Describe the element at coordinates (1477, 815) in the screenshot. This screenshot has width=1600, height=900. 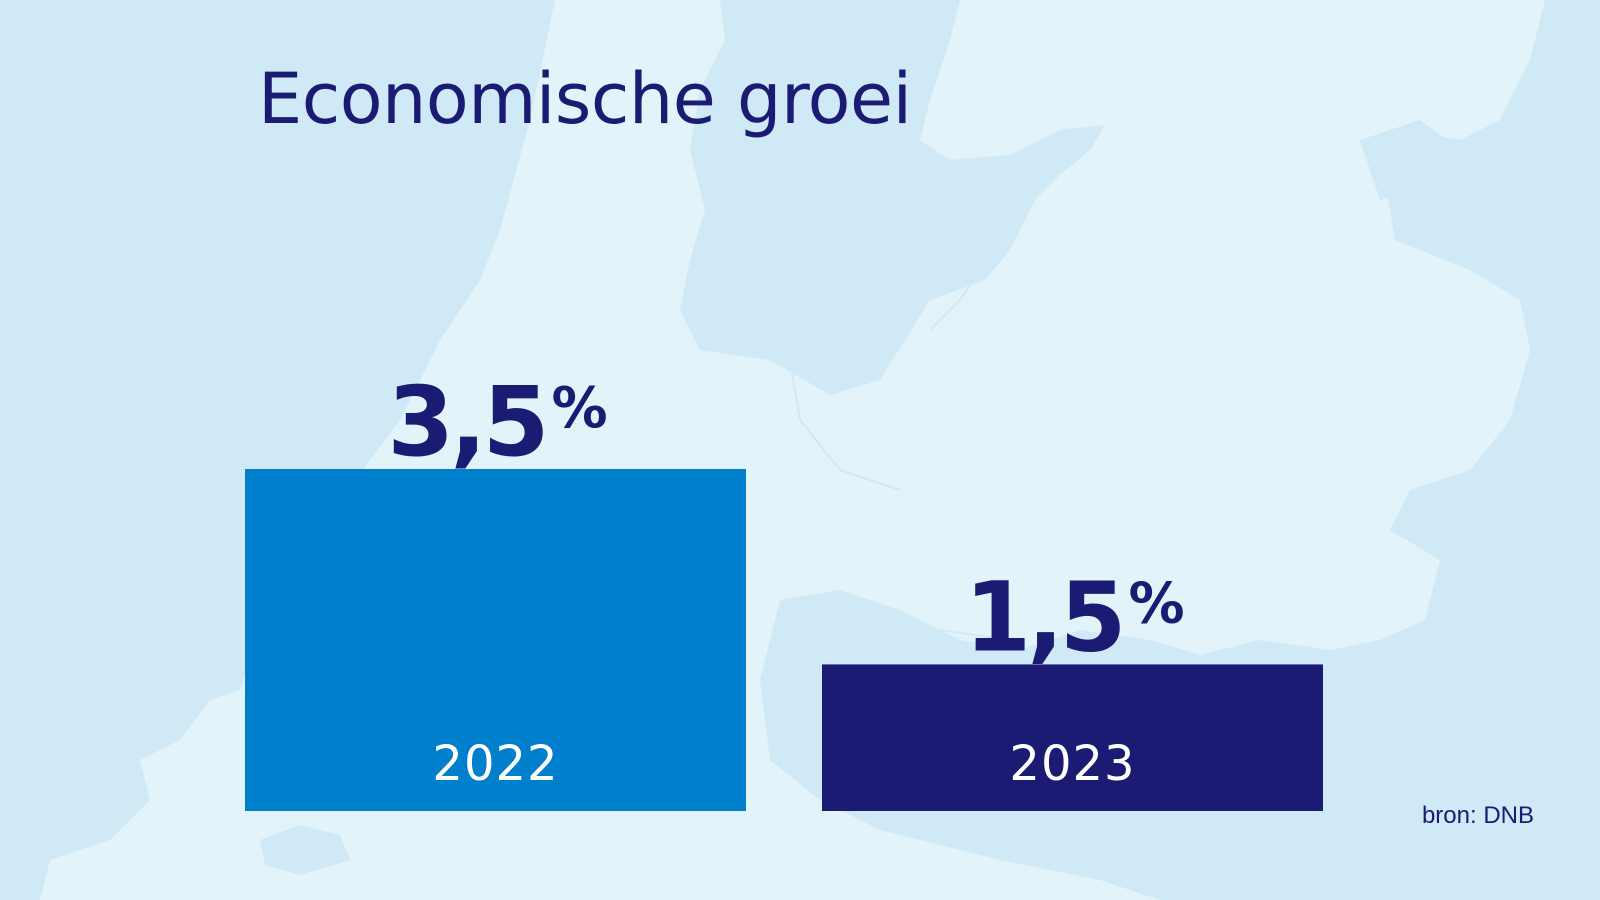
I see `source-note: bron: DNB` at that location.